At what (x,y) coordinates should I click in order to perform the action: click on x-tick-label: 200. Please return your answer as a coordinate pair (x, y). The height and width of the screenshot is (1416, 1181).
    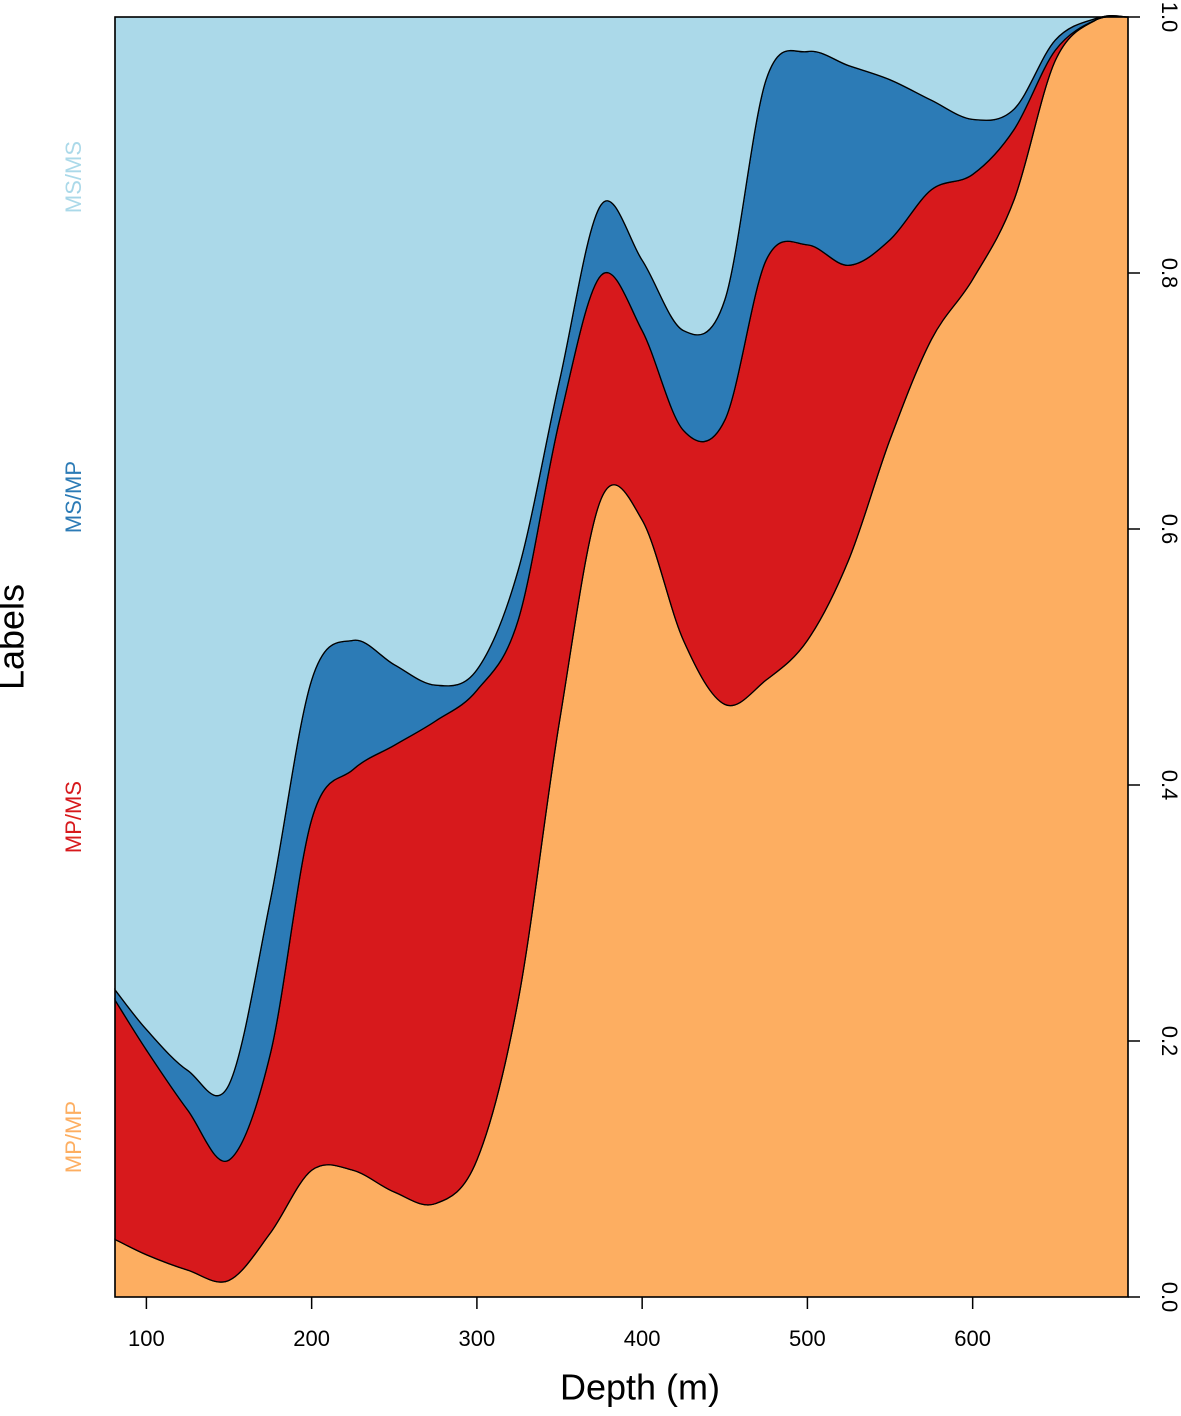
    Looking at the image, I should click on (311, 1338).